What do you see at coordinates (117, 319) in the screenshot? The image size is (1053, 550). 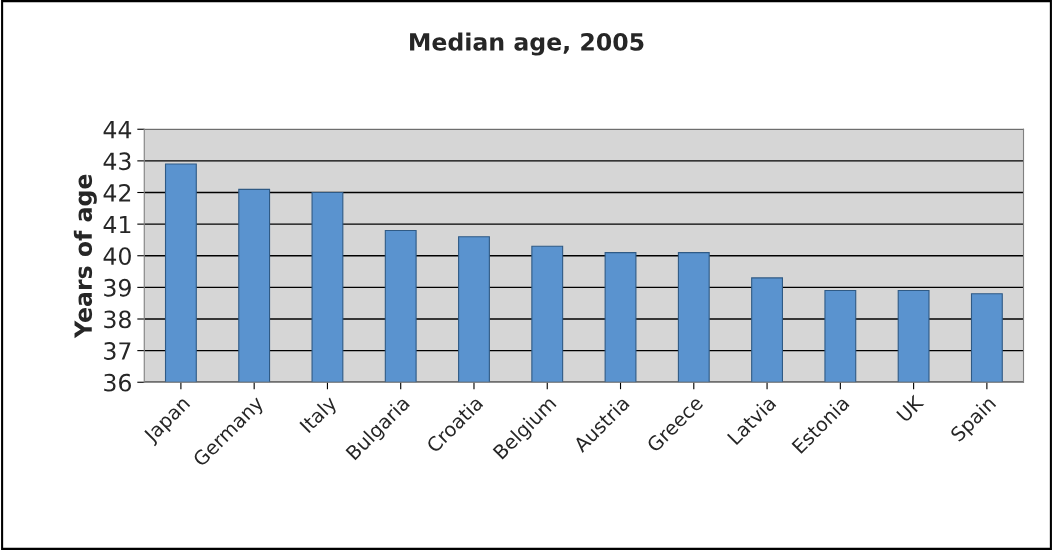 I see `y-tick-label: 38` at bounding box center [117, 319].